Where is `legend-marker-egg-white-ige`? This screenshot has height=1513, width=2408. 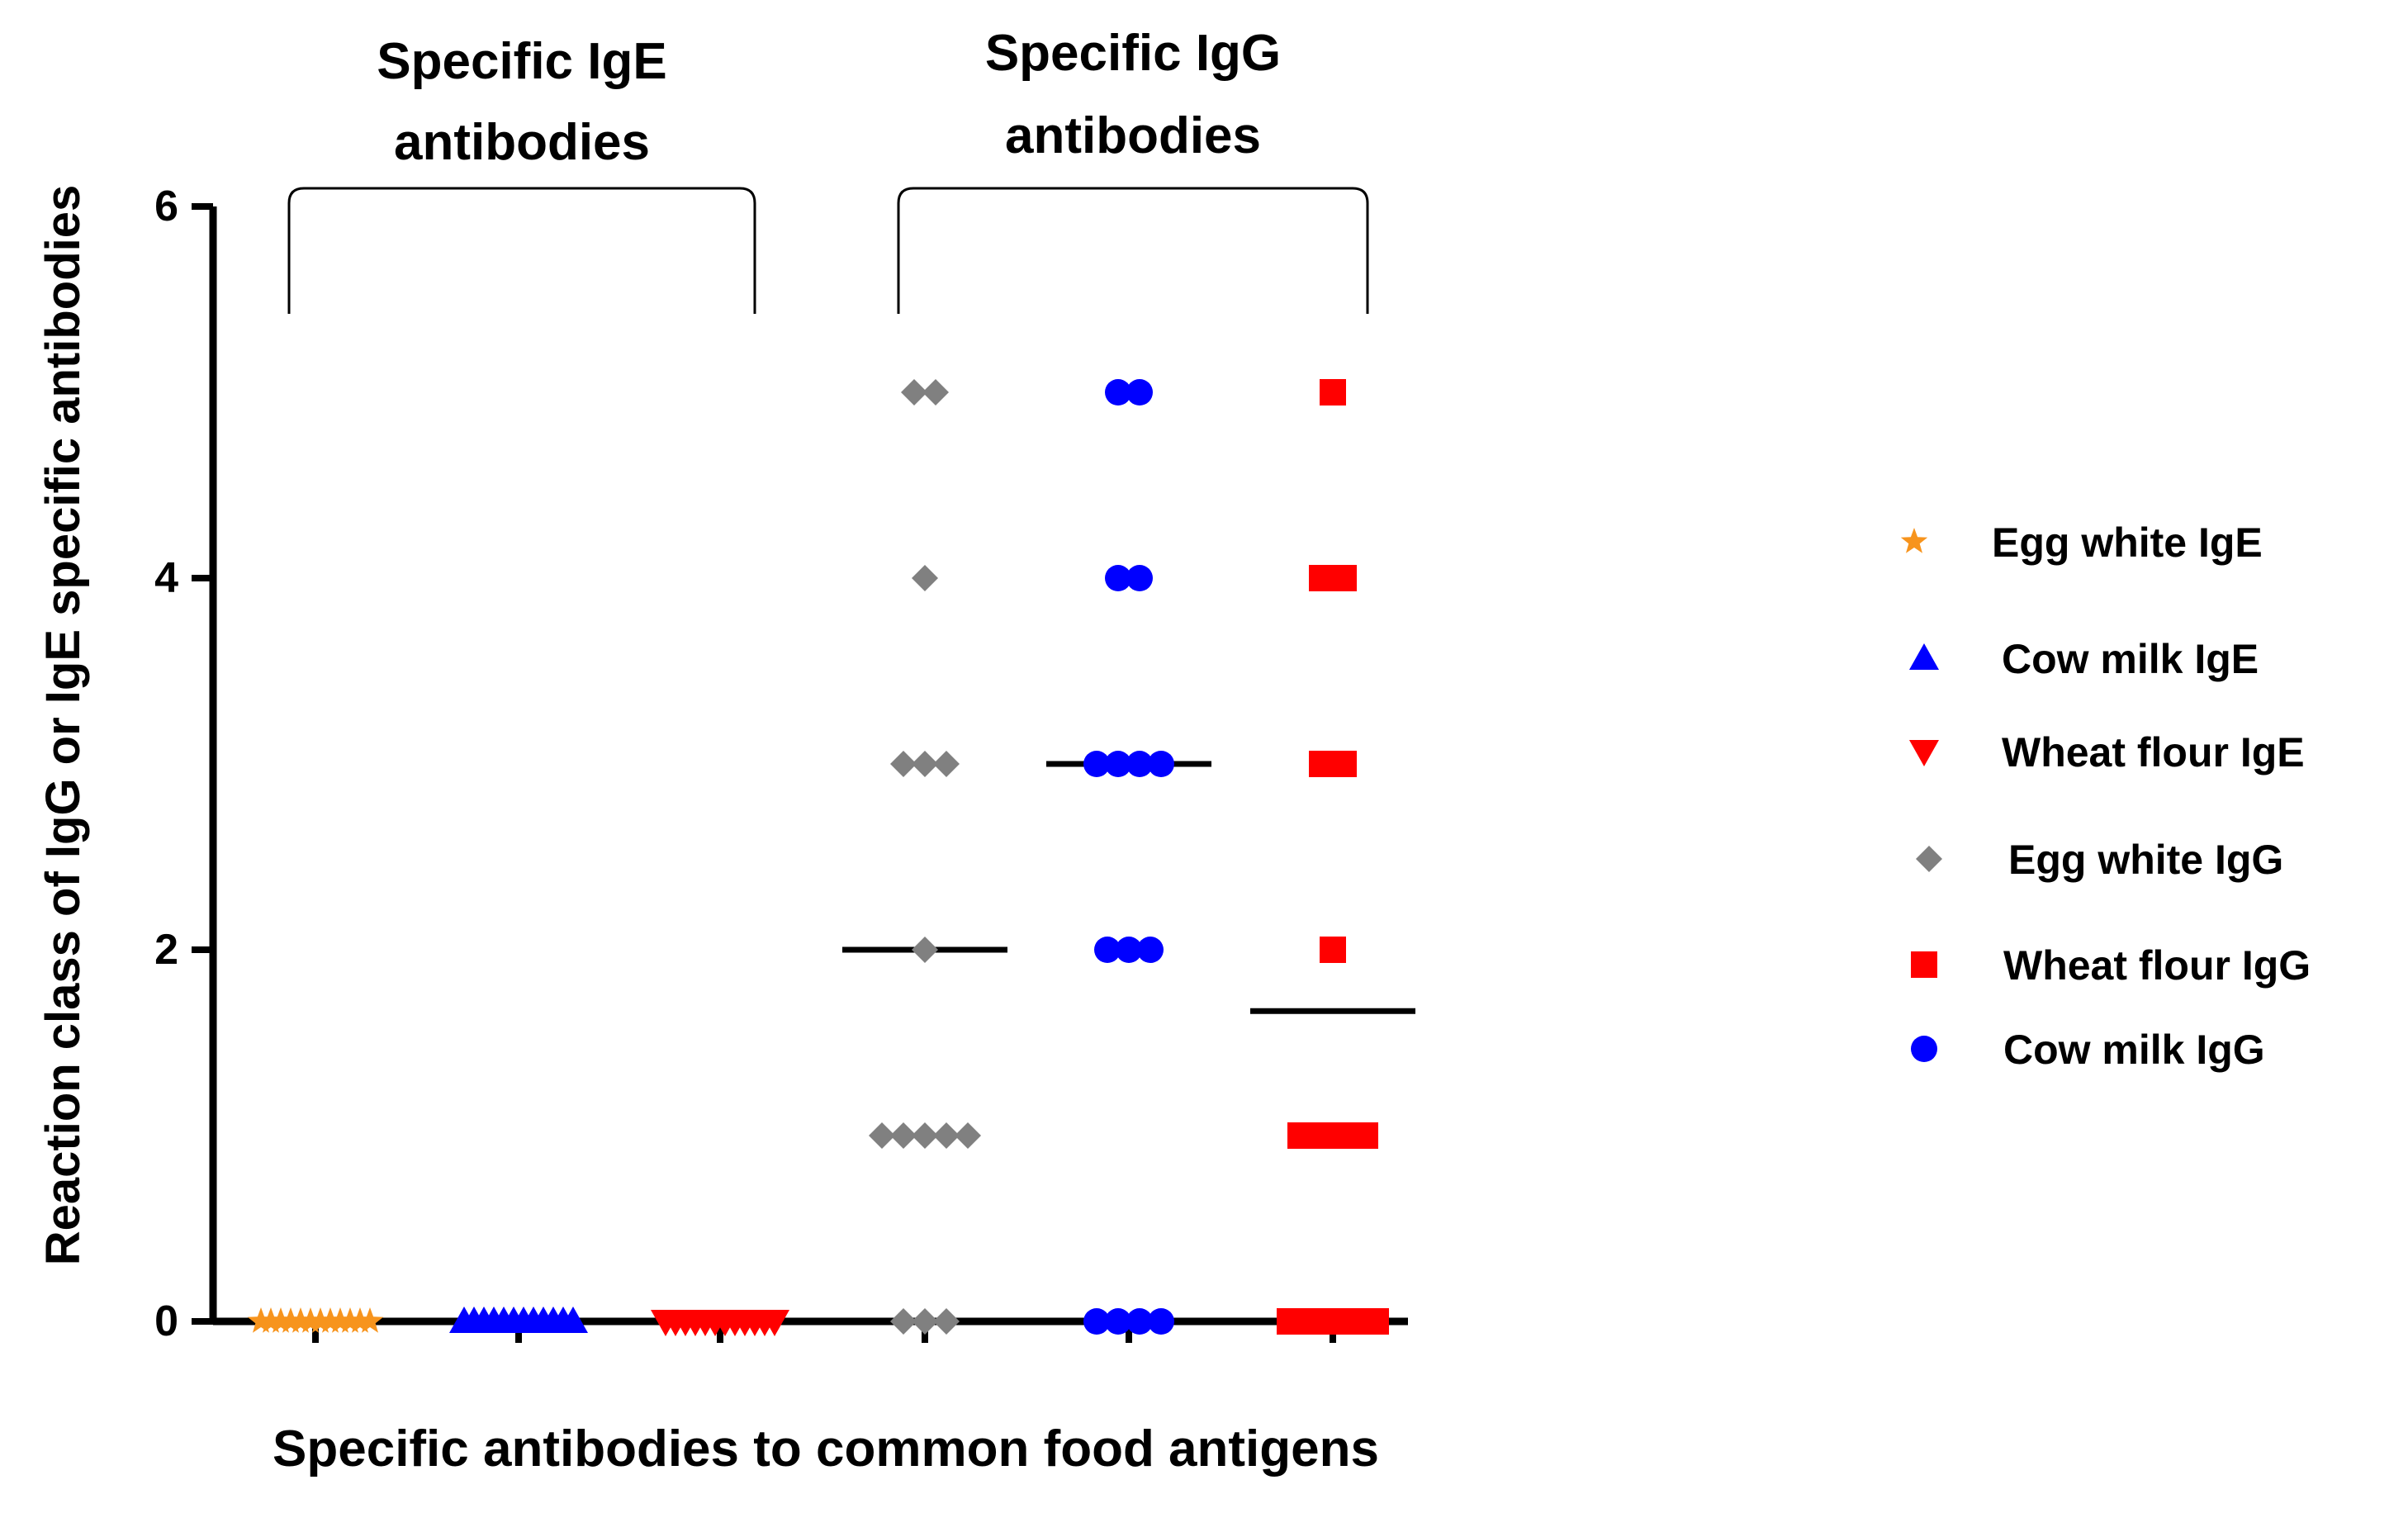
legend-marker-egg-white-ige is located at coordinates (1914, 540).